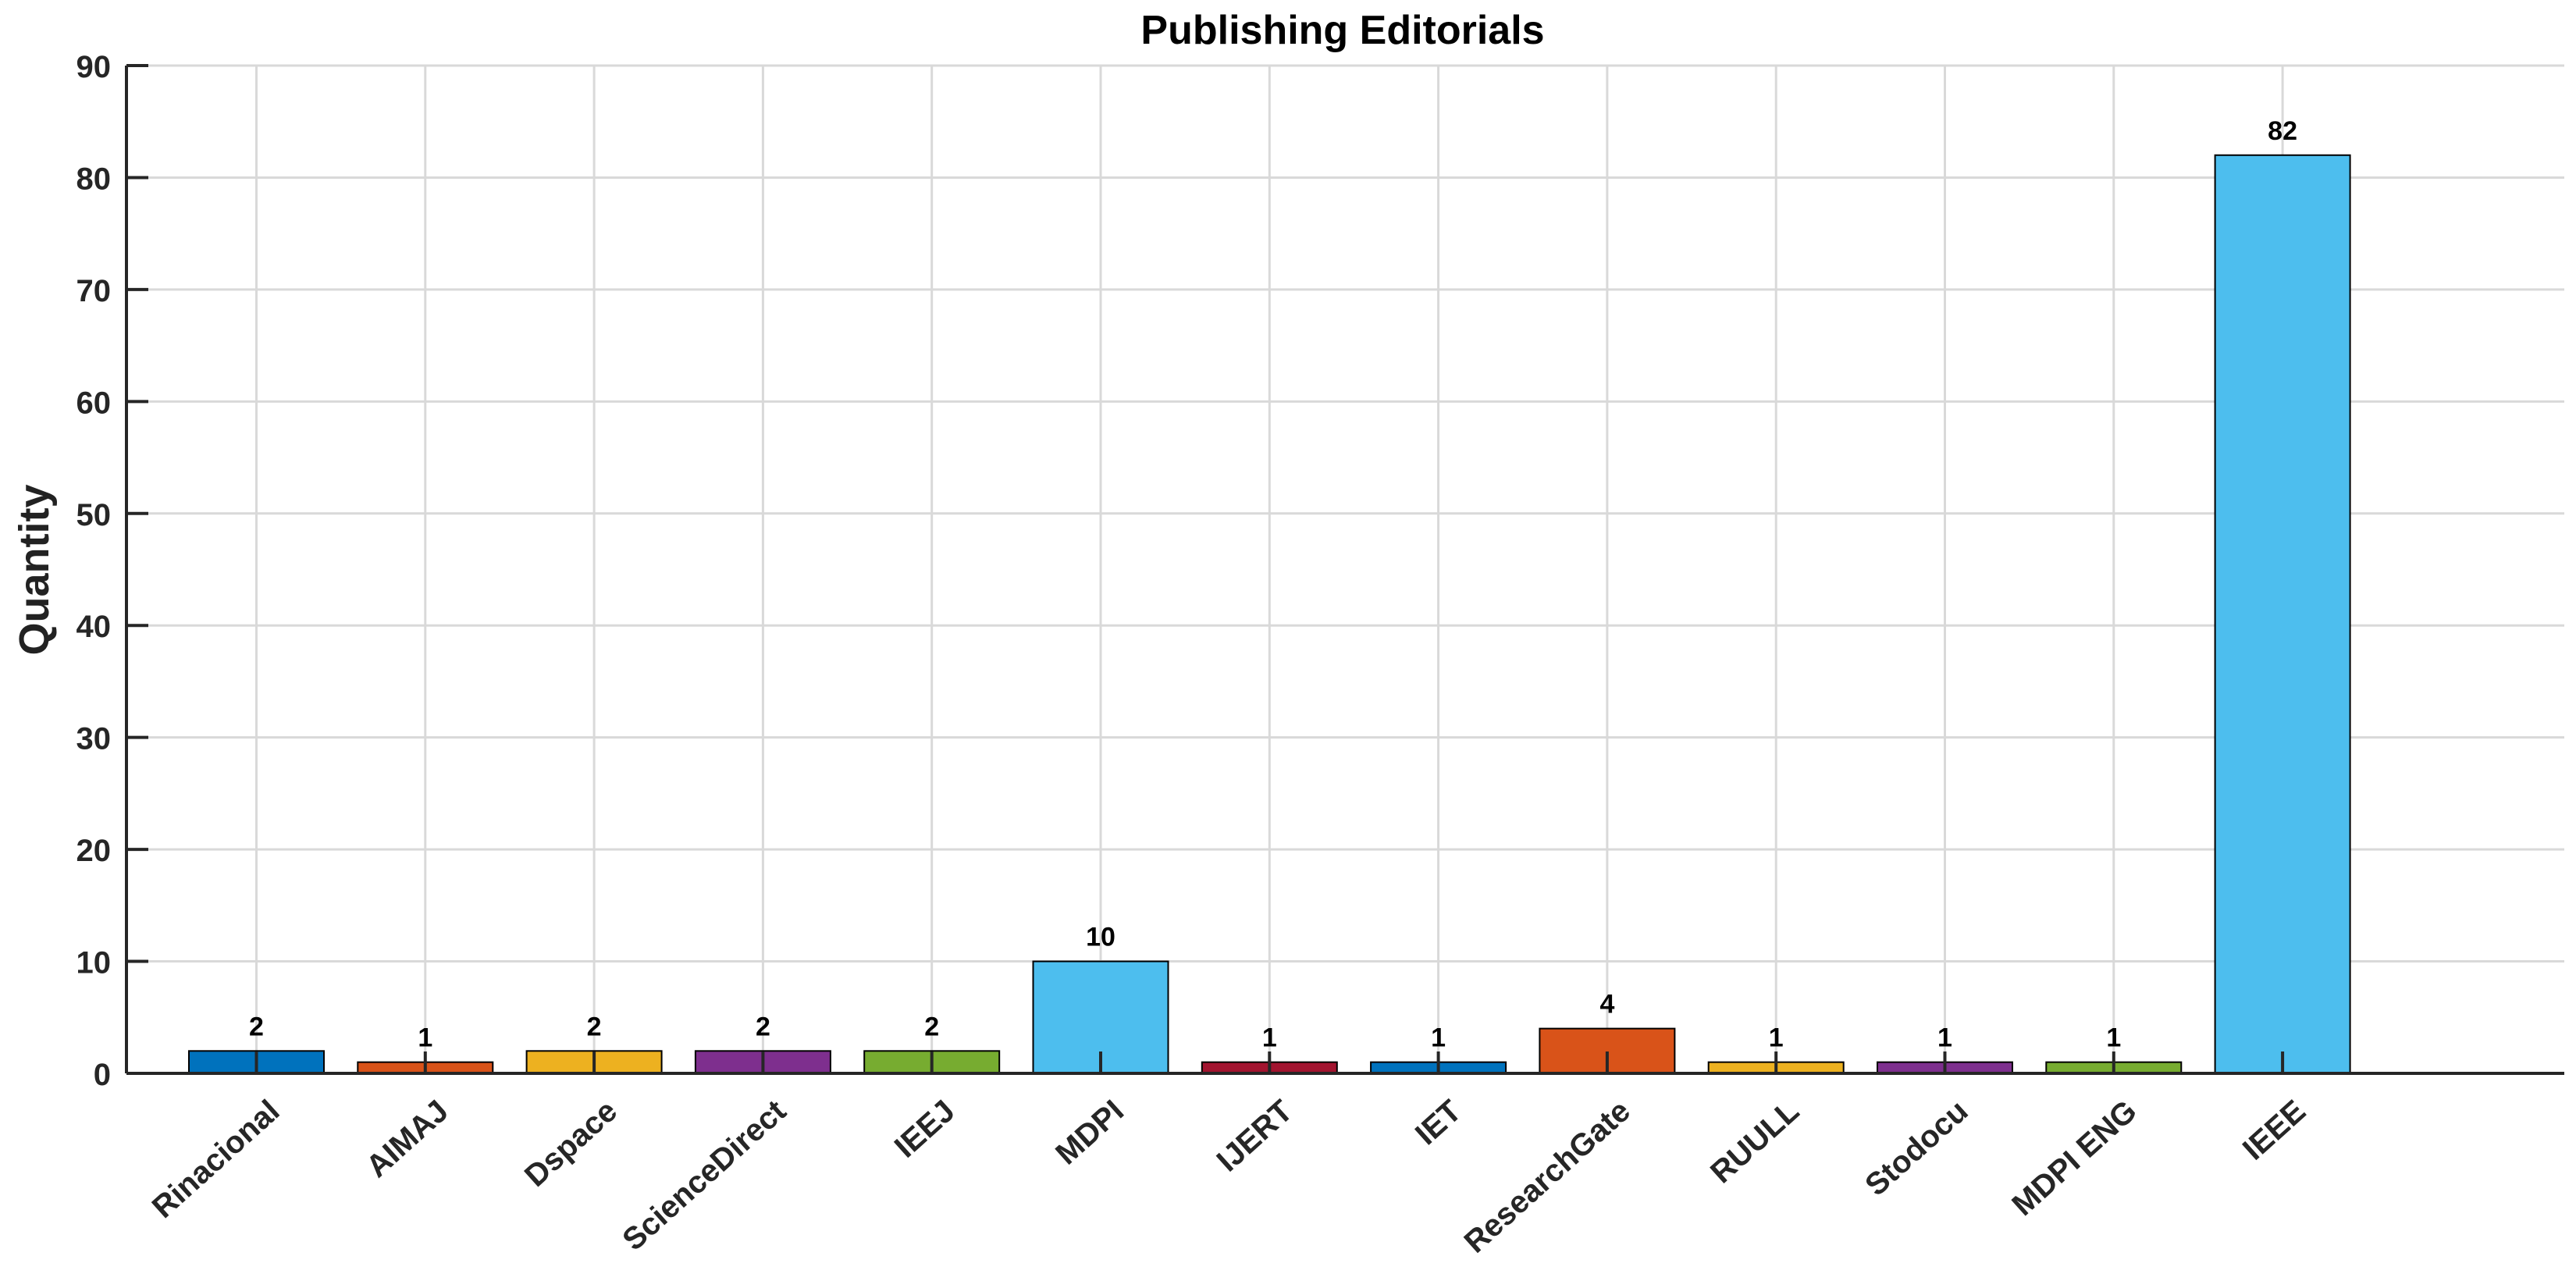  I want to click on y-tick-label: 10, so click(94, 963).